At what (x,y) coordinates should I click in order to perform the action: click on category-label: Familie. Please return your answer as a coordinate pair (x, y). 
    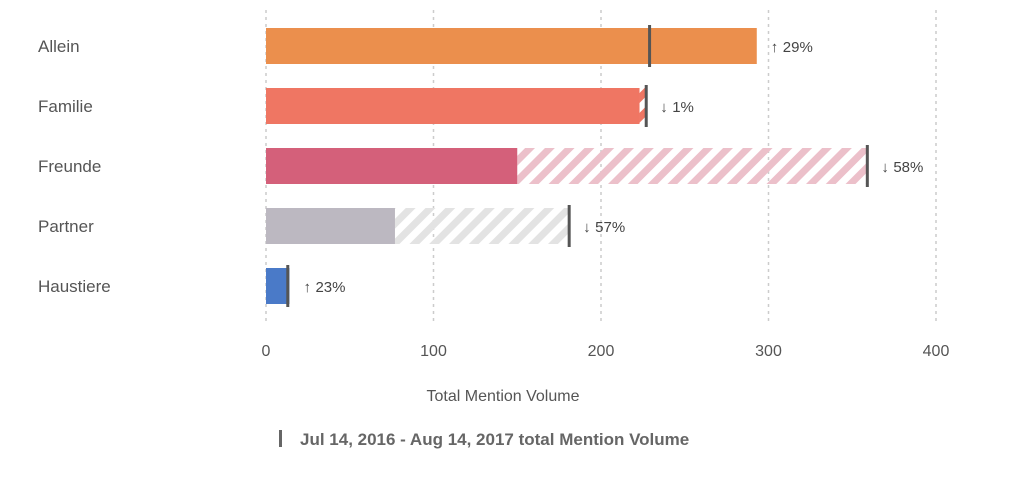
    Looking at the image, I should click on (65, 106).